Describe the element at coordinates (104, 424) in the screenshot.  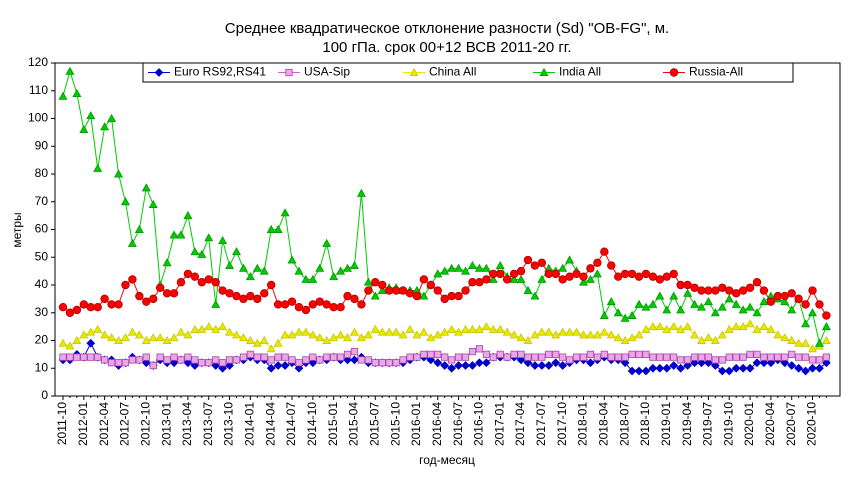
I see `x-tick-label: 2012-04` at that location.